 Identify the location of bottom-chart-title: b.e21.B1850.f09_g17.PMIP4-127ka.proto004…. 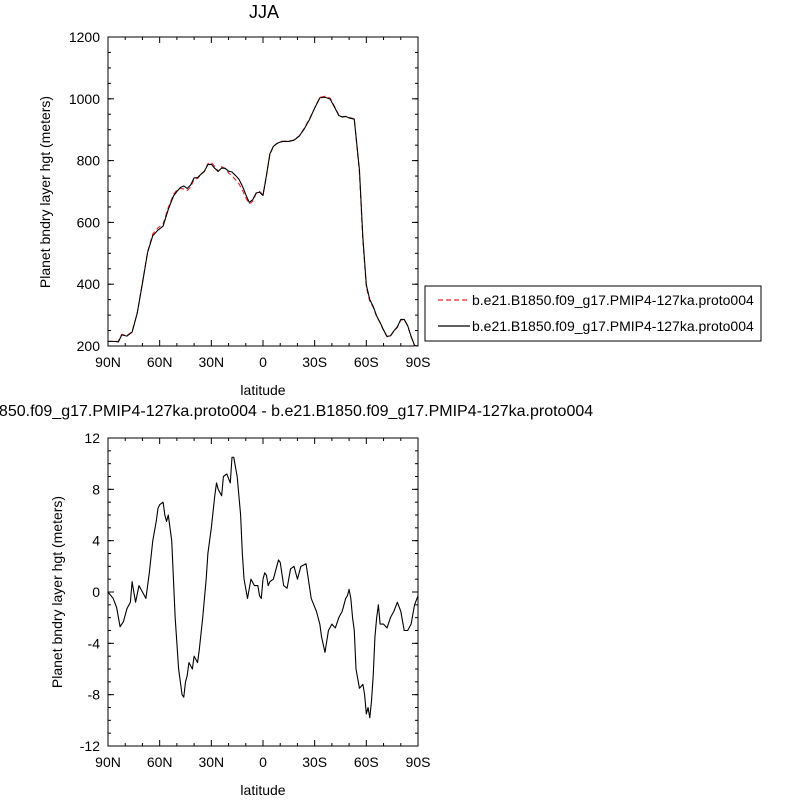
(296, 411).